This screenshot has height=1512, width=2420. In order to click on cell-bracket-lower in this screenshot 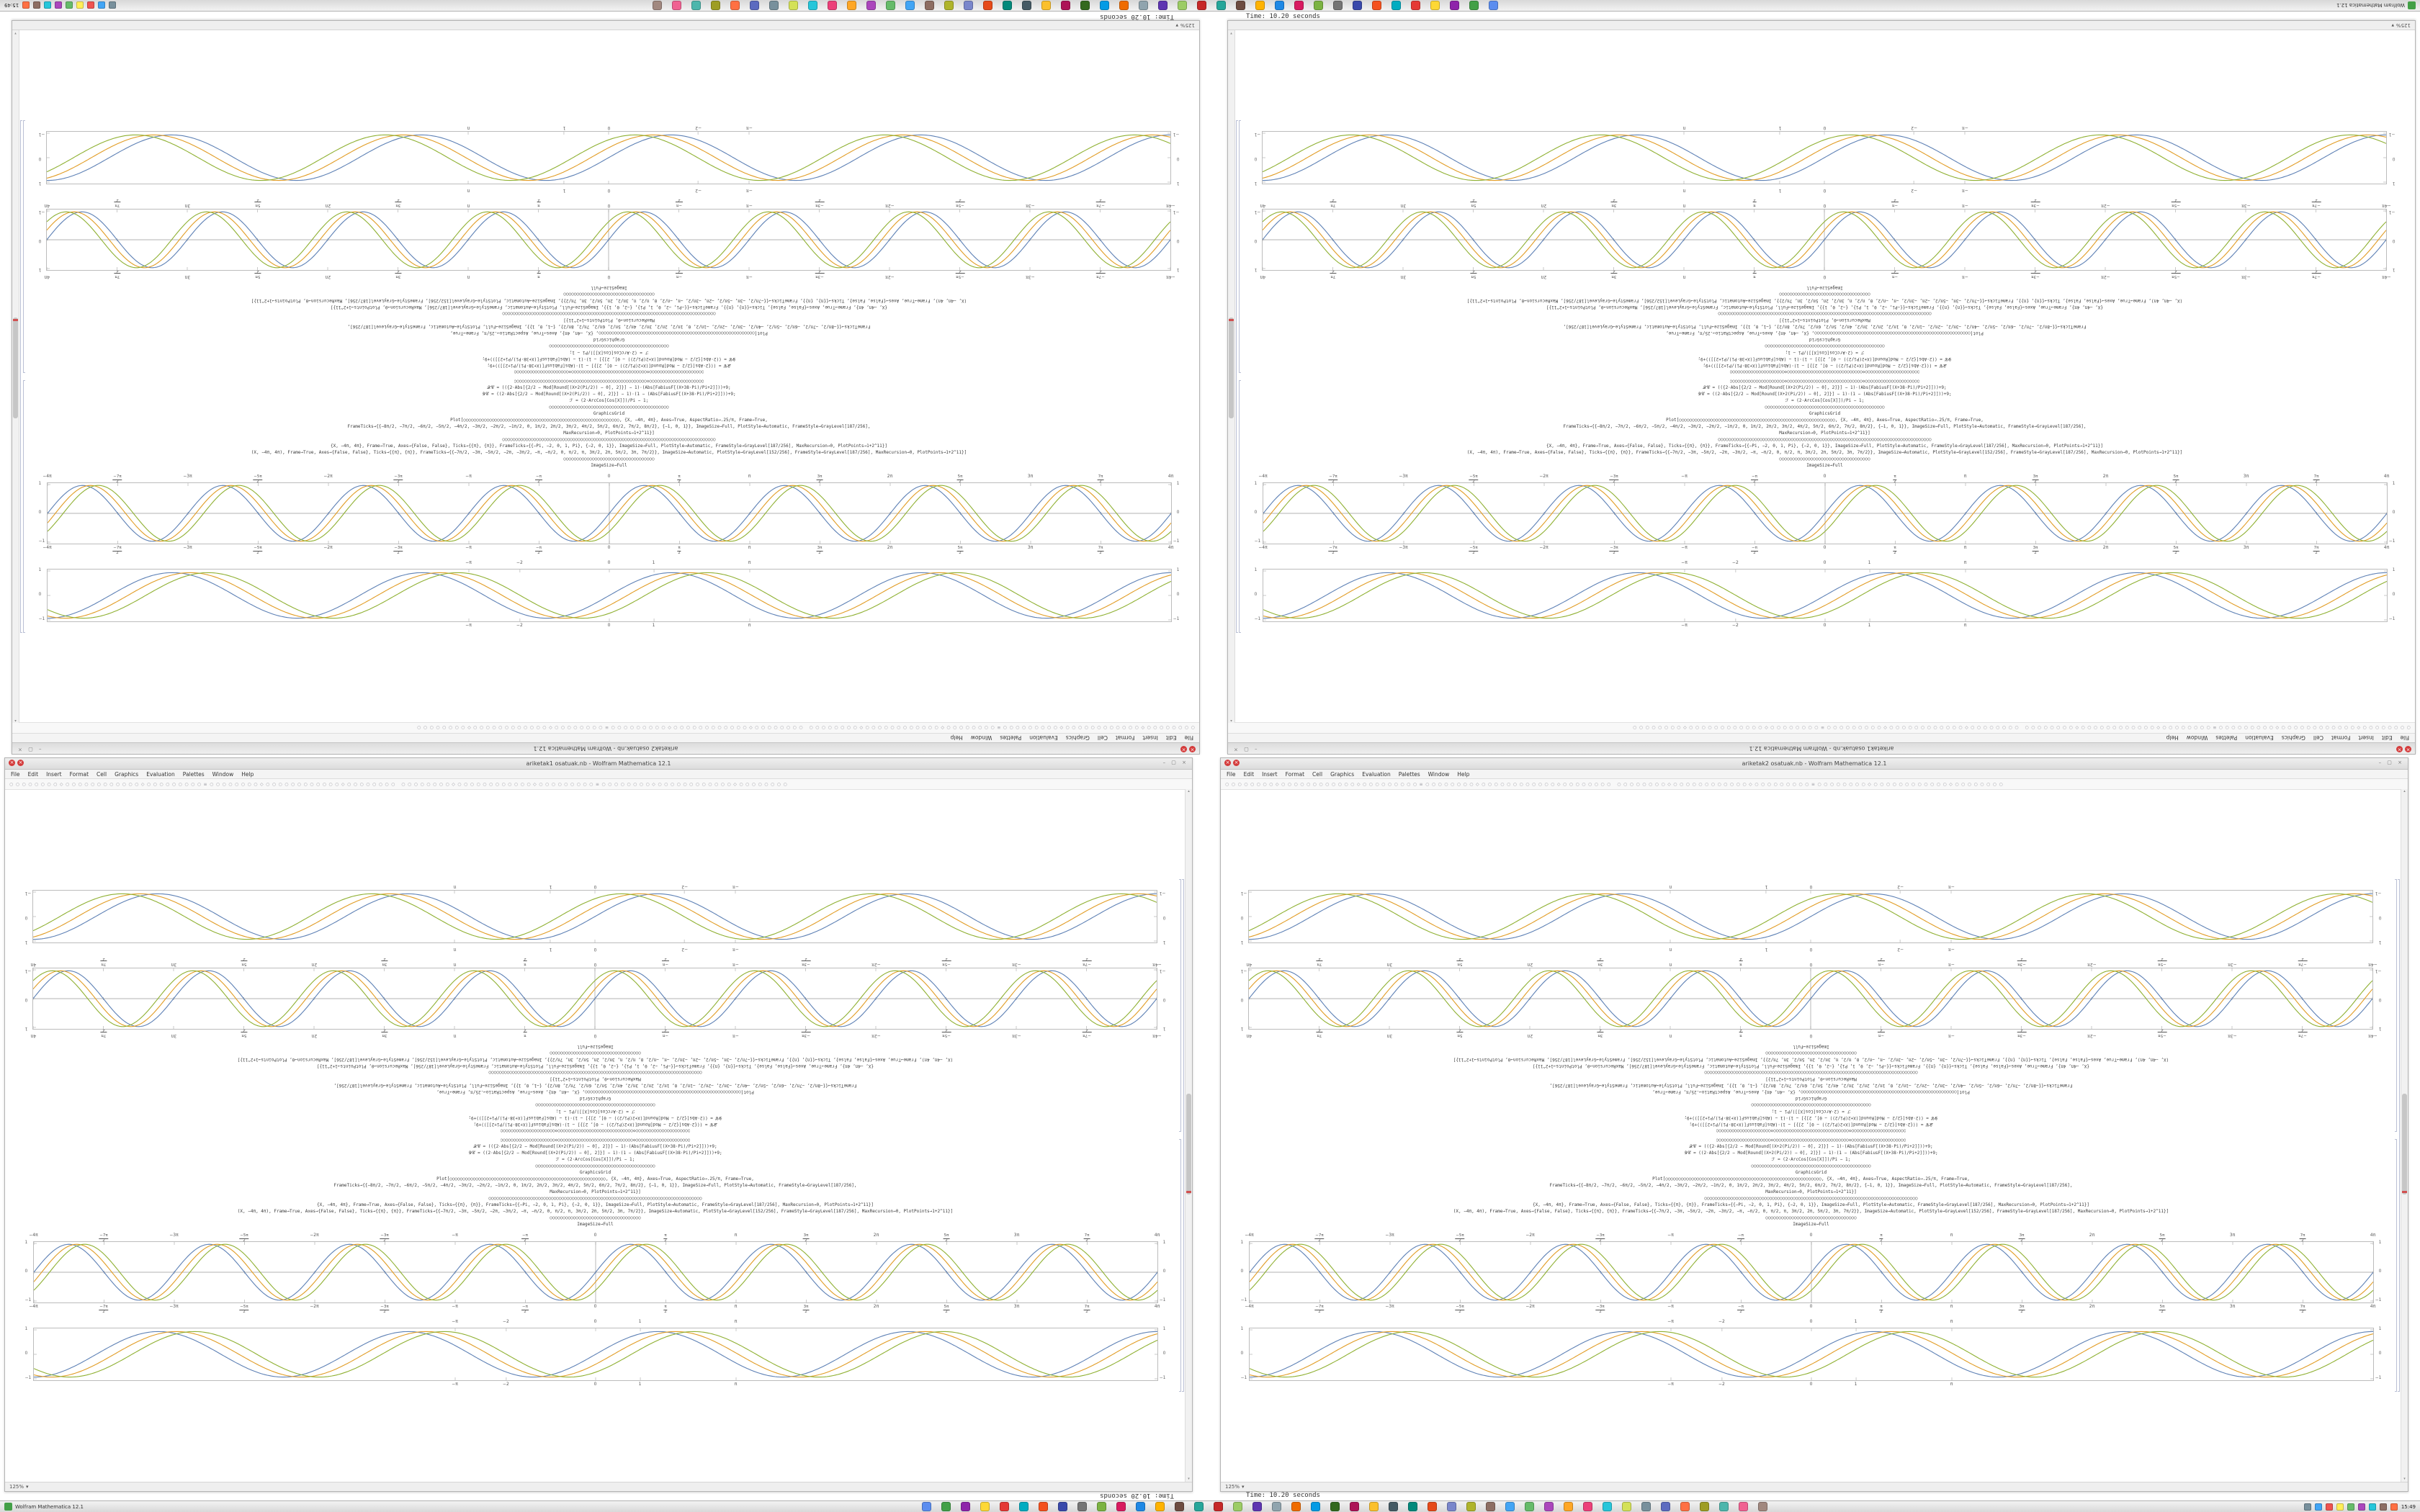, I will do `click(2396, 1265)`.